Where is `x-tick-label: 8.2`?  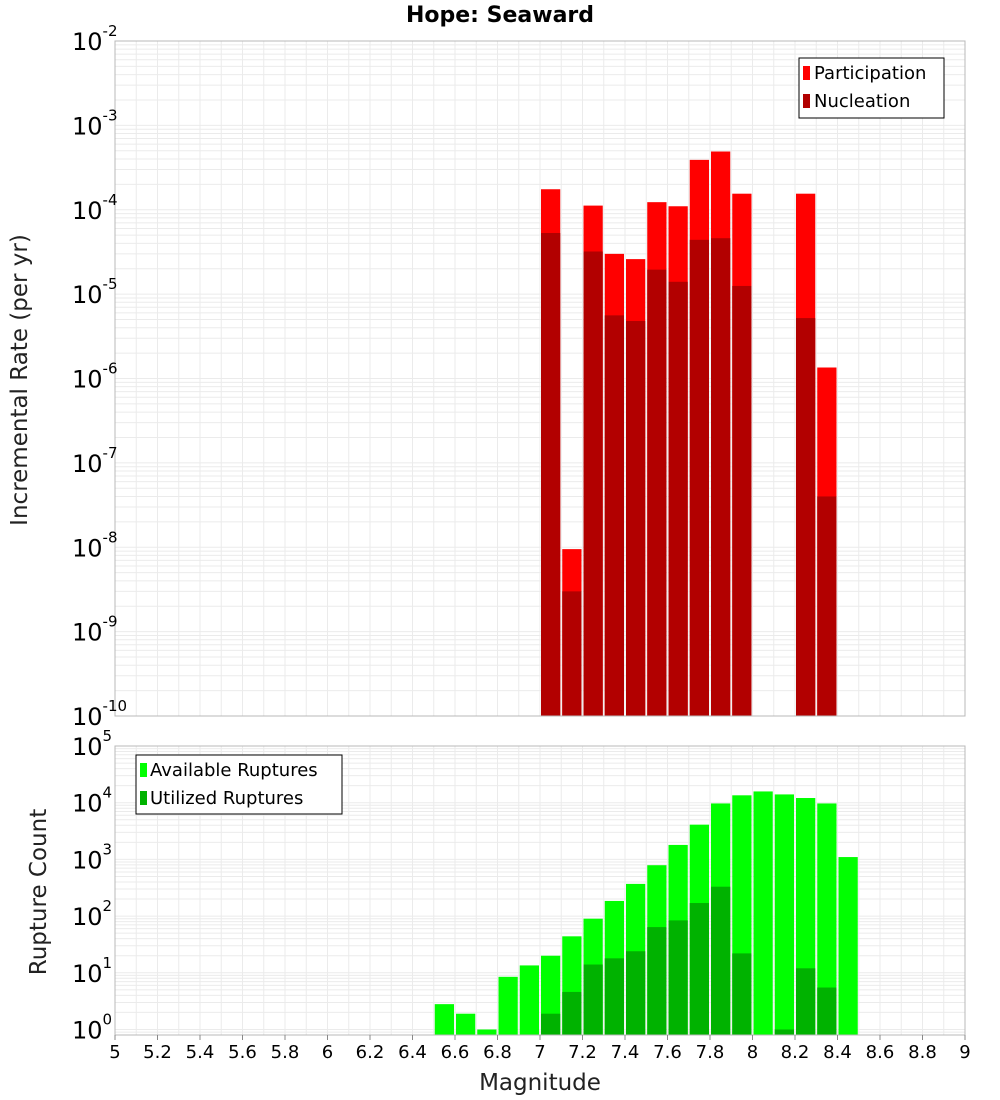
x-tick-label: 8.2 is located at coordinates (795, 1052).